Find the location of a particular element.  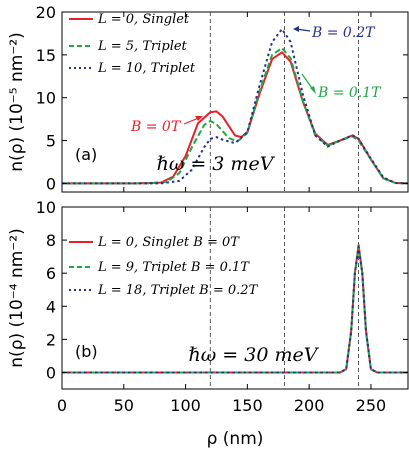

x-tick-label: 200 is located at coordinates (309, 405).